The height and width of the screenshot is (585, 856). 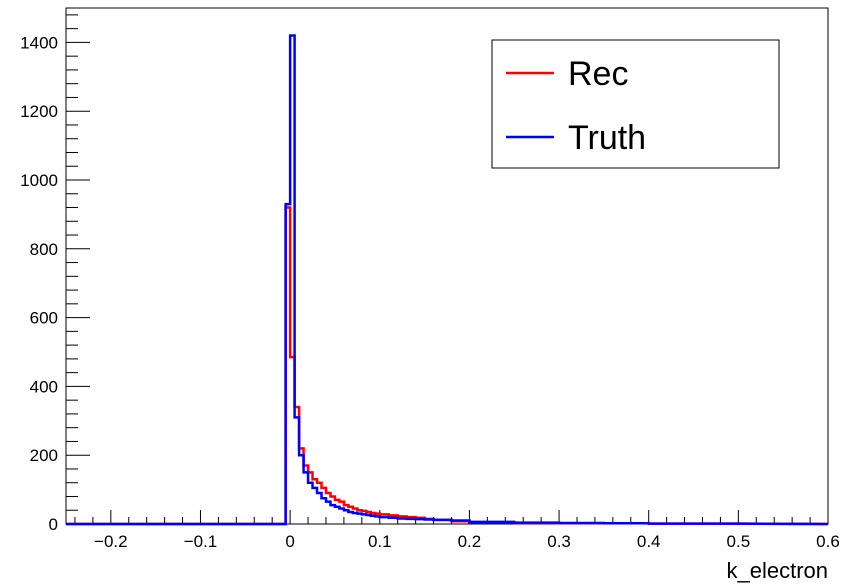 I want to click on x-axis-ticks: −0.2 −0.1 0 0.1 0.2 0.3 0.4 0.5 0.6, so click(x=457, y=530).